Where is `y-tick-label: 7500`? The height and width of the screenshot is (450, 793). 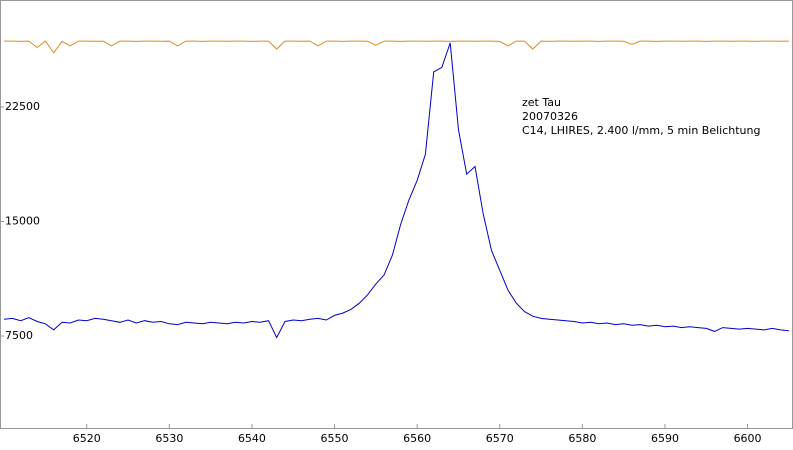
y-tick-label: 7500 is located at coordinates (19, 335).